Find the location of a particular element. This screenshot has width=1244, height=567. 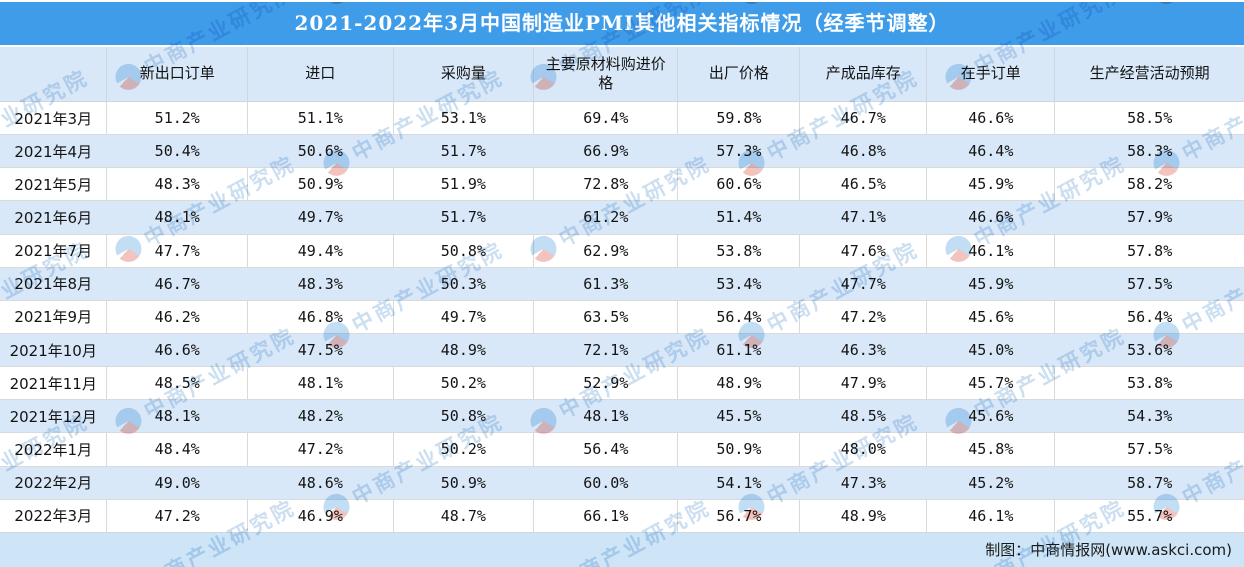

cell: 57.9% is located at coordinates (1149, 217).